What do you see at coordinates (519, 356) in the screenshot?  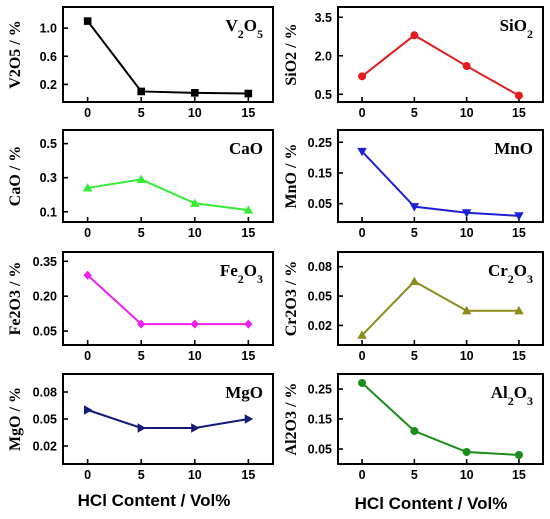 I see `x-tick-label-cr2o3: 15` at bounding box center [519, 356].